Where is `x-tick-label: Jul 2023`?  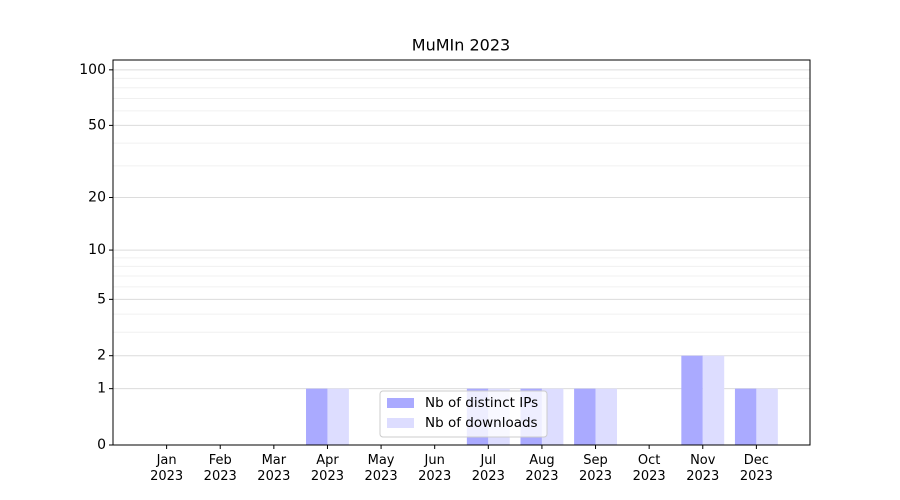 x-tick-label: Jul 2023 is located at coordinates (488, 468).